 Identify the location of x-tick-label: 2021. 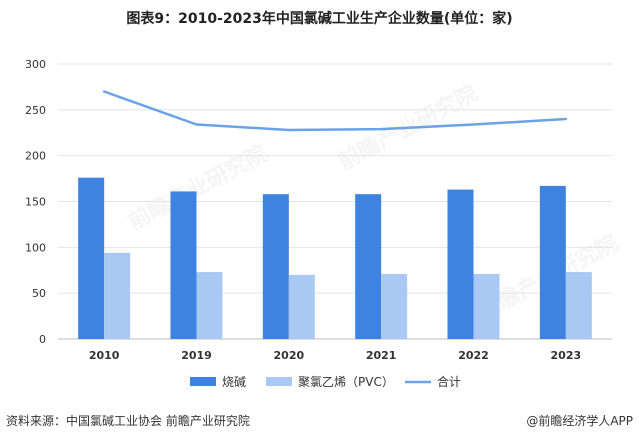
(381, 355).